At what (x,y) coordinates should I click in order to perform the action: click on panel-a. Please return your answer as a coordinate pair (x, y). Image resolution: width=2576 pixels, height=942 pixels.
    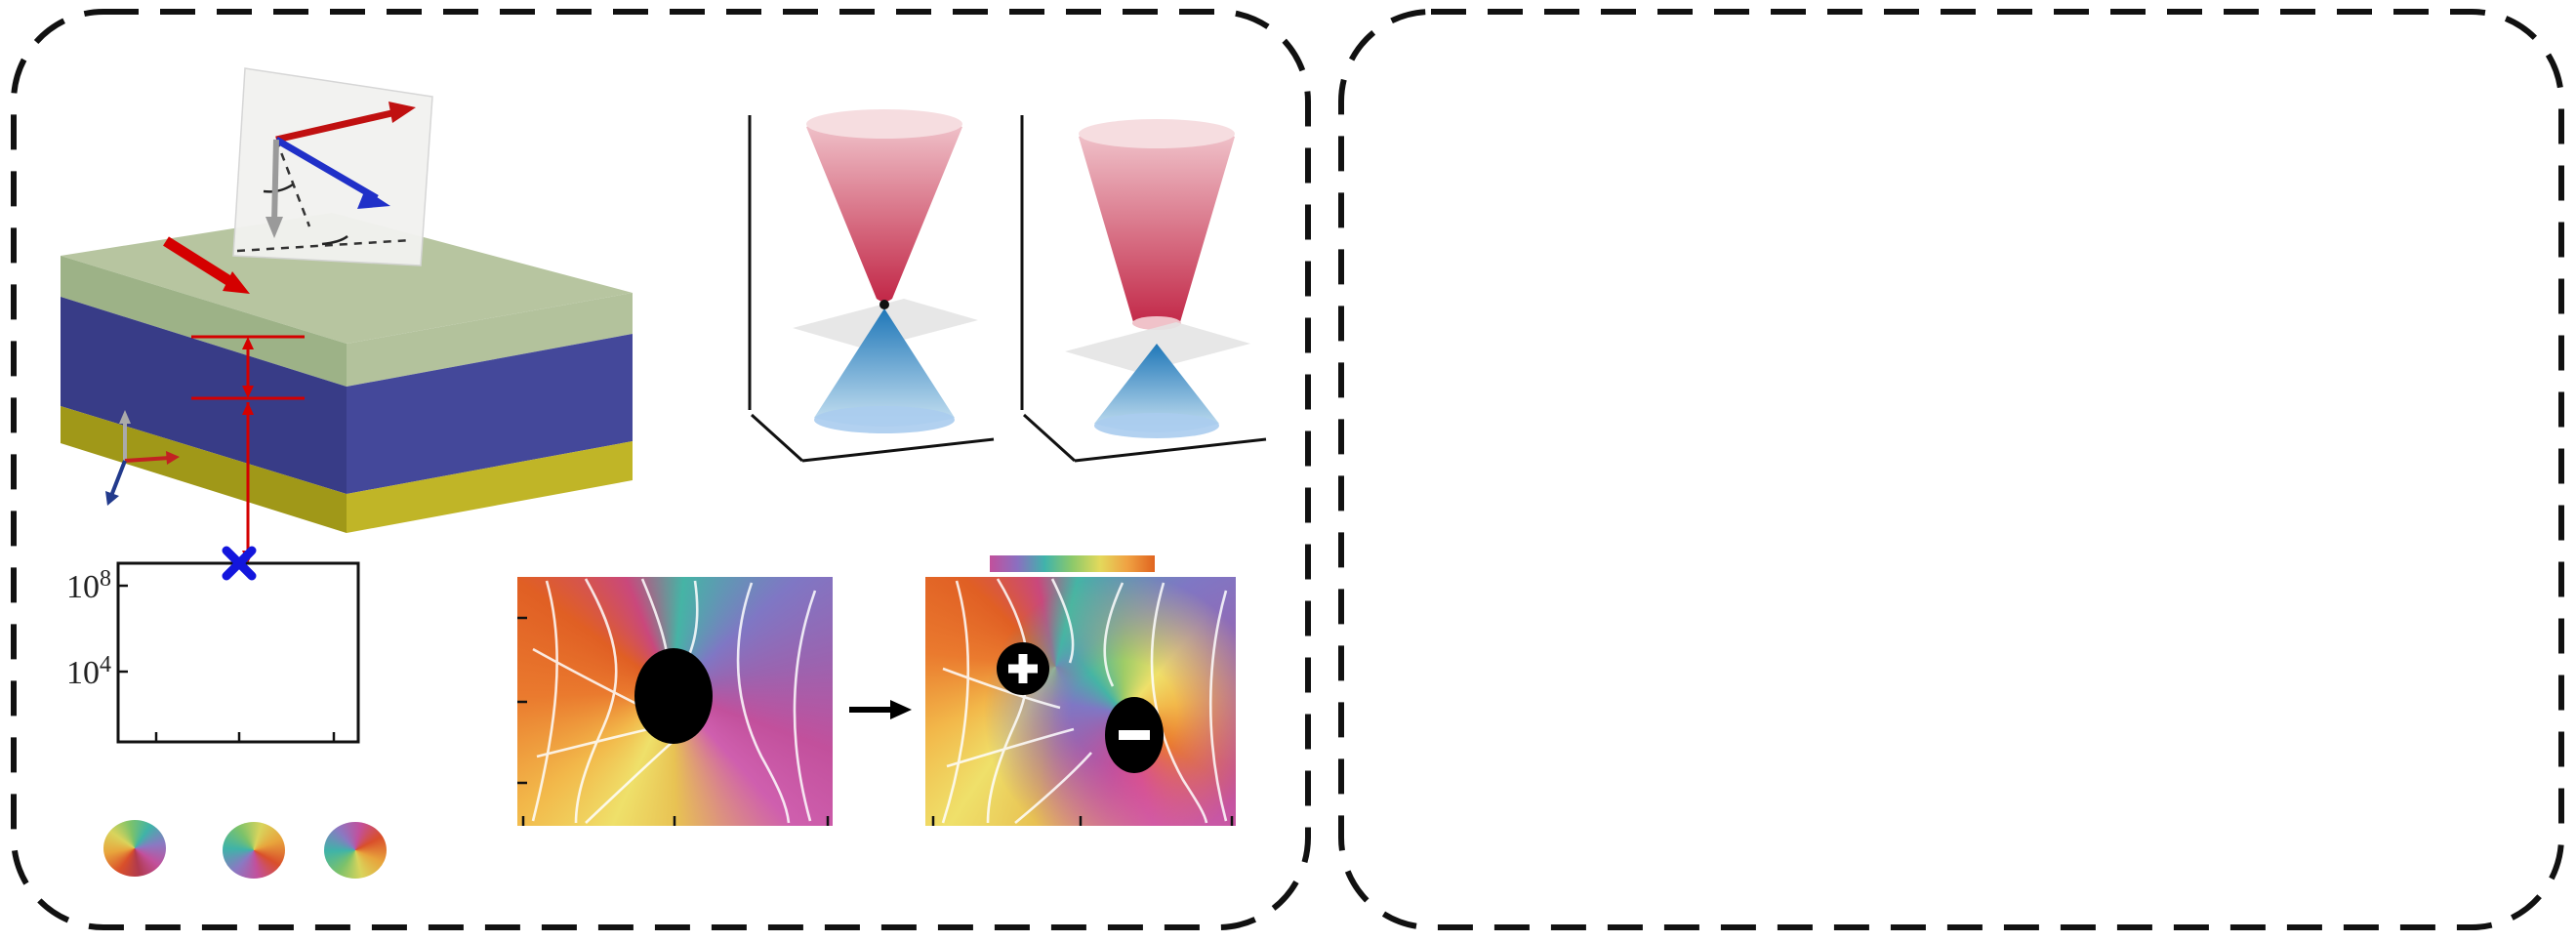
    Looking at the image, I should click on (347, 316).